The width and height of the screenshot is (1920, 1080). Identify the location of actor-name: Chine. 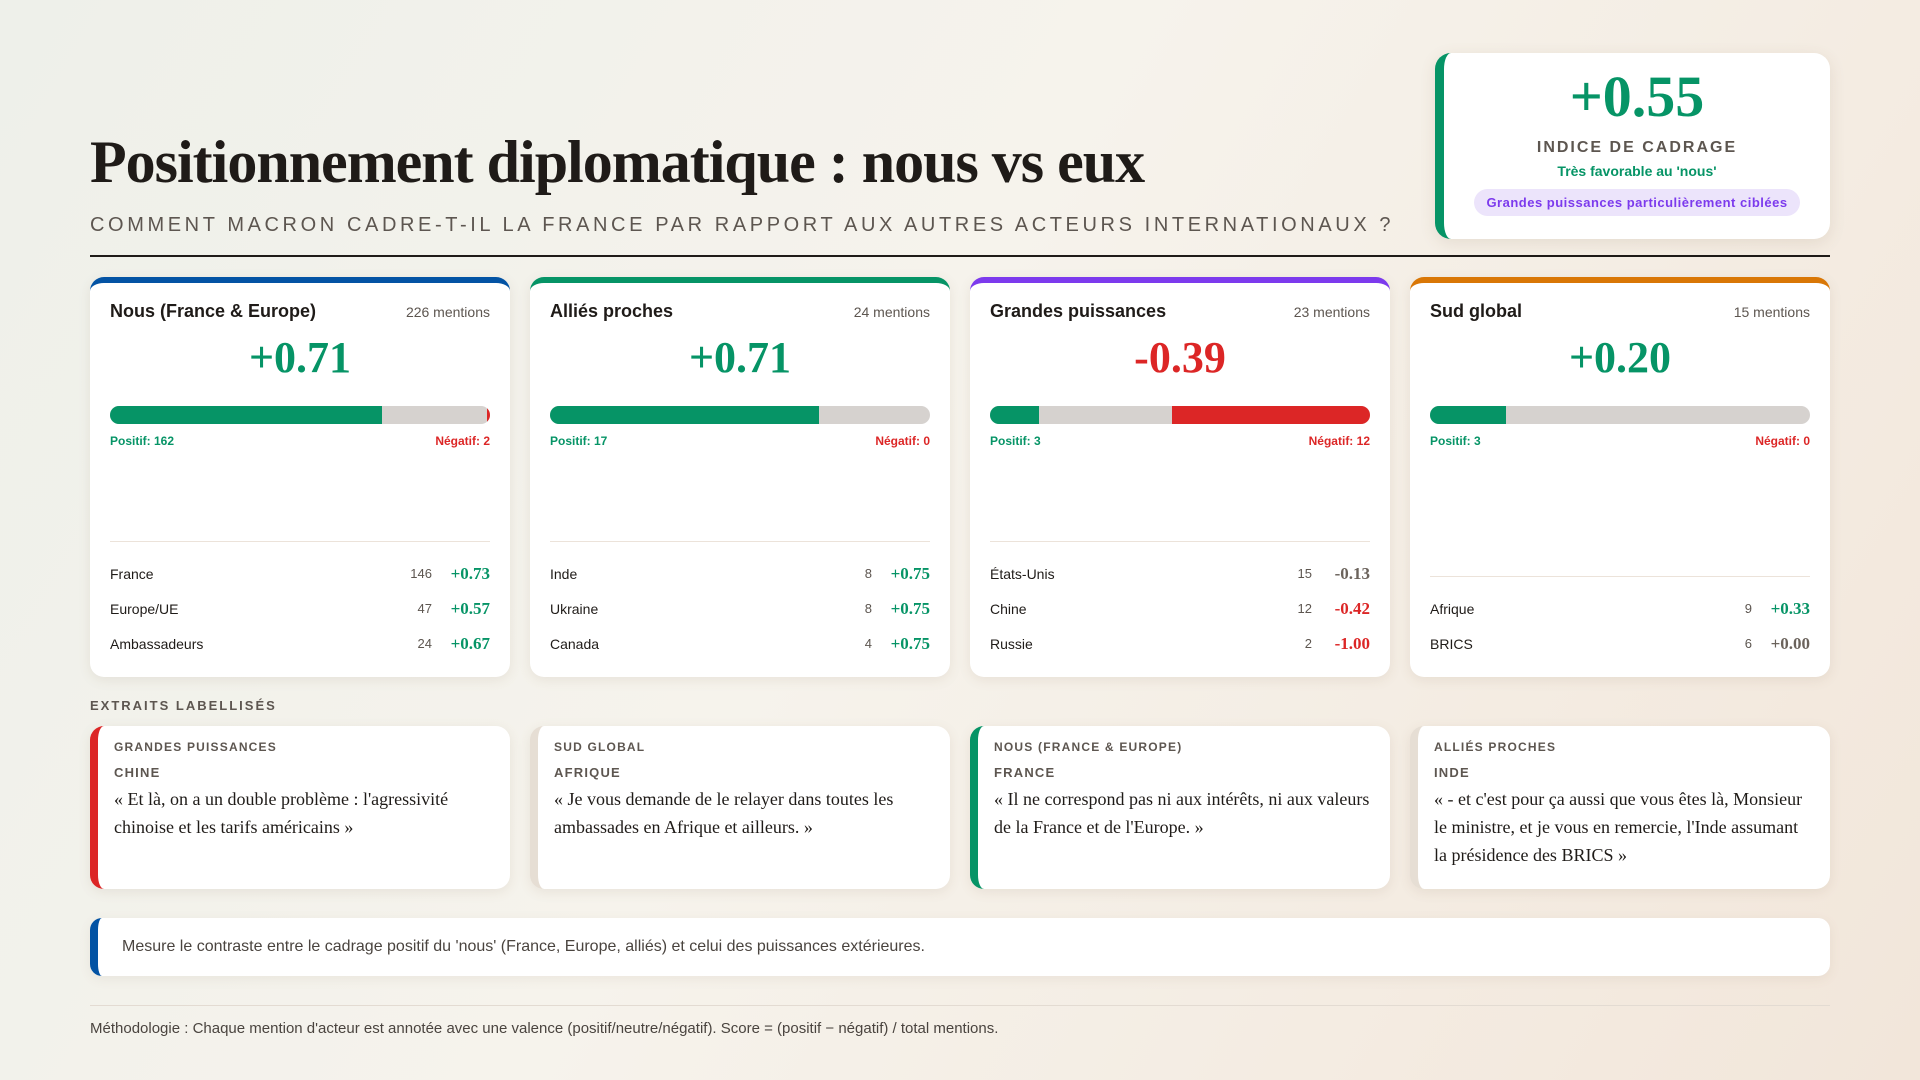
(1008, 608).